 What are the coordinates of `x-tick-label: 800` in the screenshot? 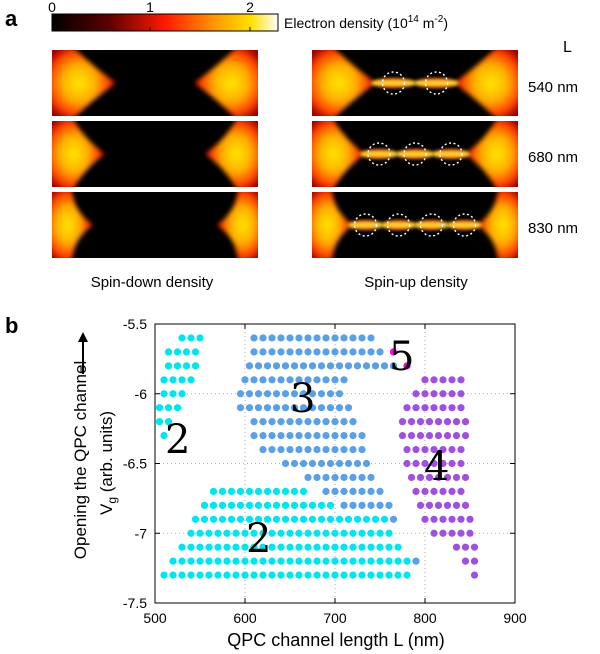 It's located at (425, 618).